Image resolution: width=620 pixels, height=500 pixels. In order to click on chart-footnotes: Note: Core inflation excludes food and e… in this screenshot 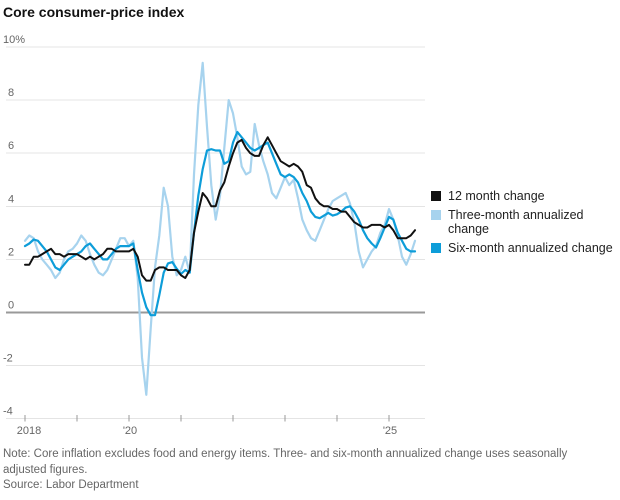, I will do `click(298, 470)`.